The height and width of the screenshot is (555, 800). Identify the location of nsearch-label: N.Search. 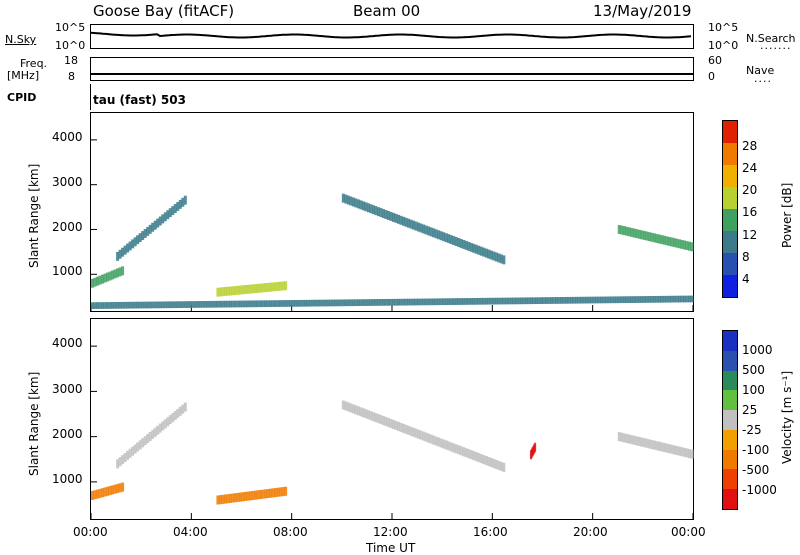
(771, 38).